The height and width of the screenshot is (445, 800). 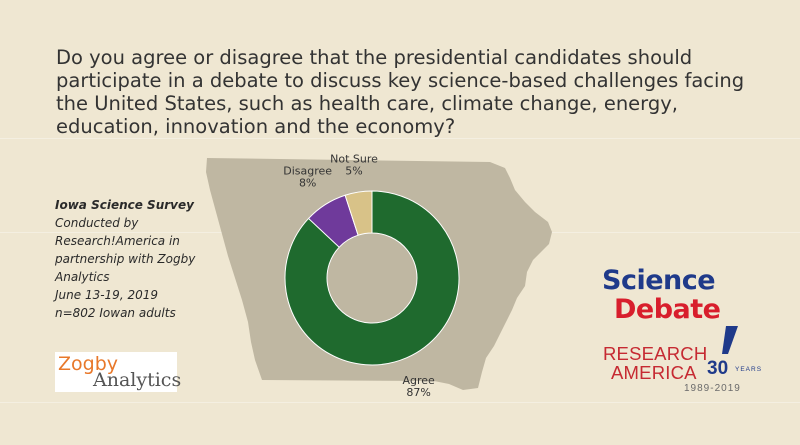 I want to click on donut-slices, so click(x=372, y=278).